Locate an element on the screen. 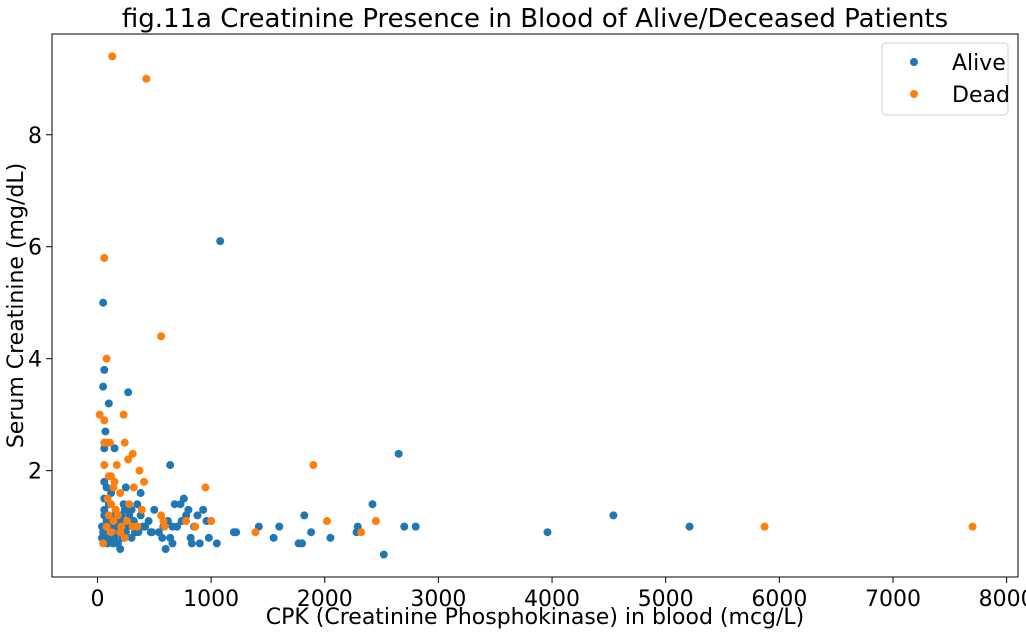 The image size is (1026, 635). y-tick-label: 6 is located at coordinates (35, 248).